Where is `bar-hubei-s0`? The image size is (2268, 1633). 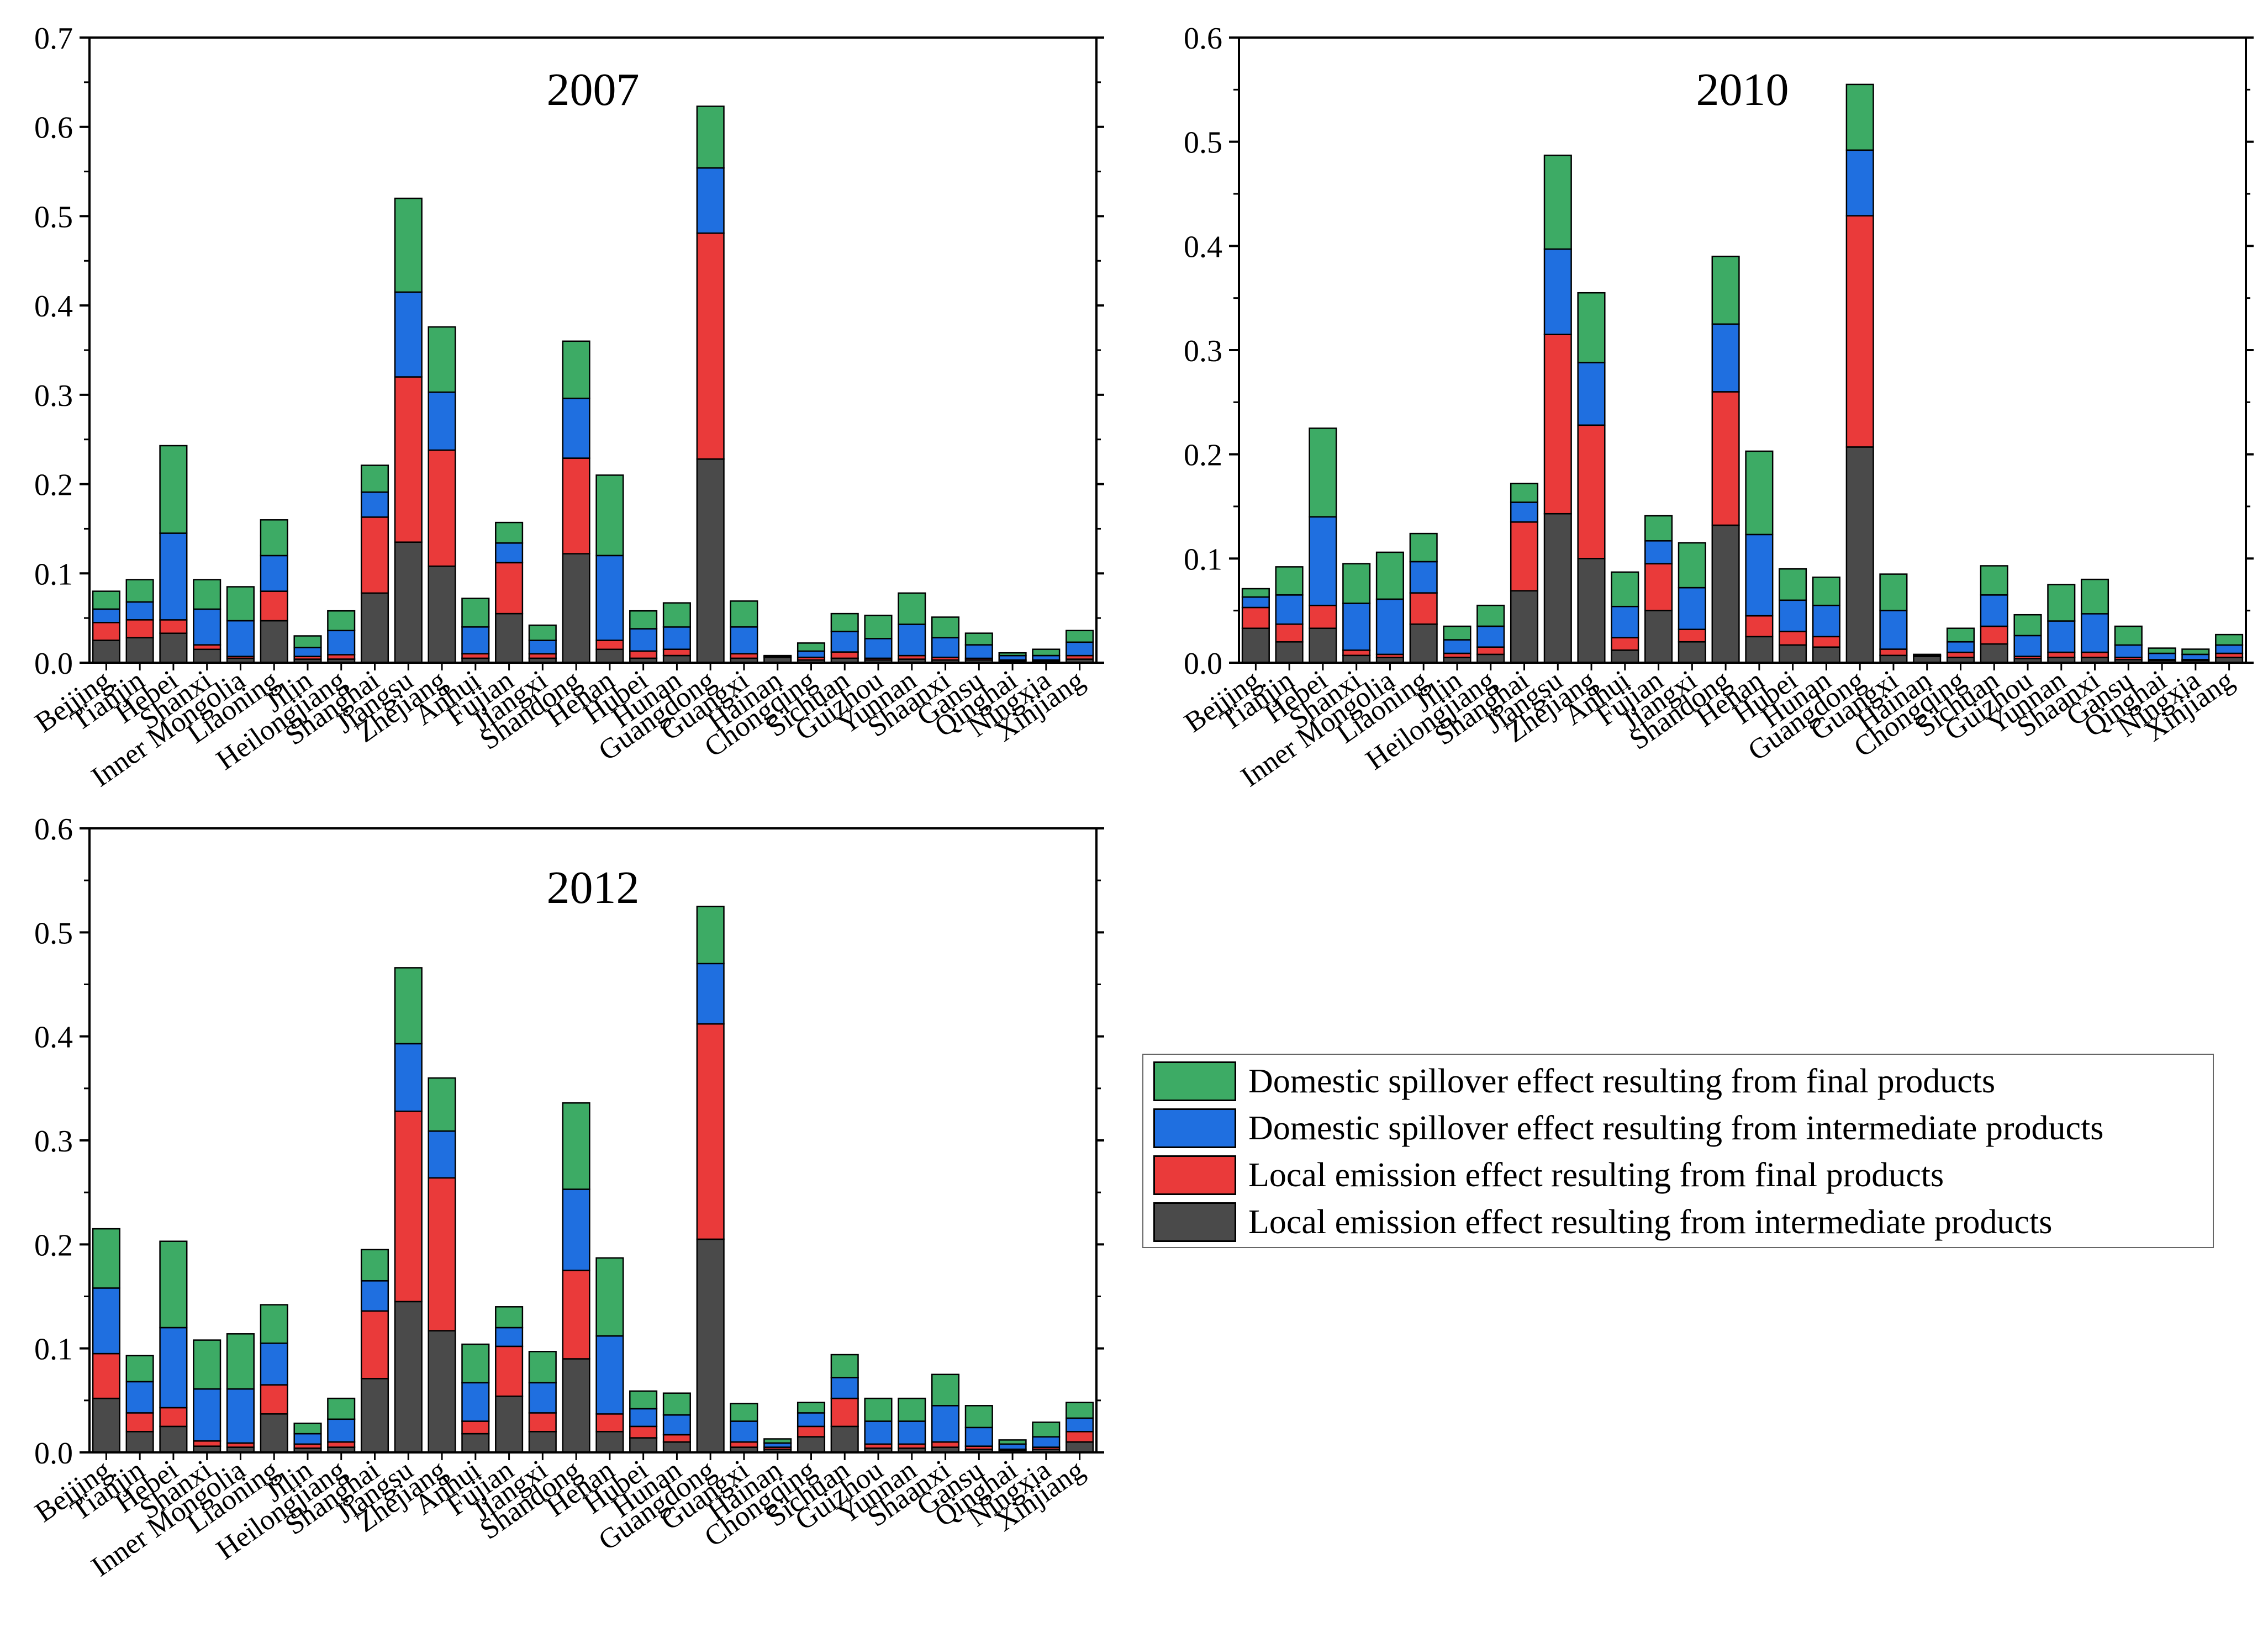
bar-hubei-s0 is located at coordinates (1793, 654).